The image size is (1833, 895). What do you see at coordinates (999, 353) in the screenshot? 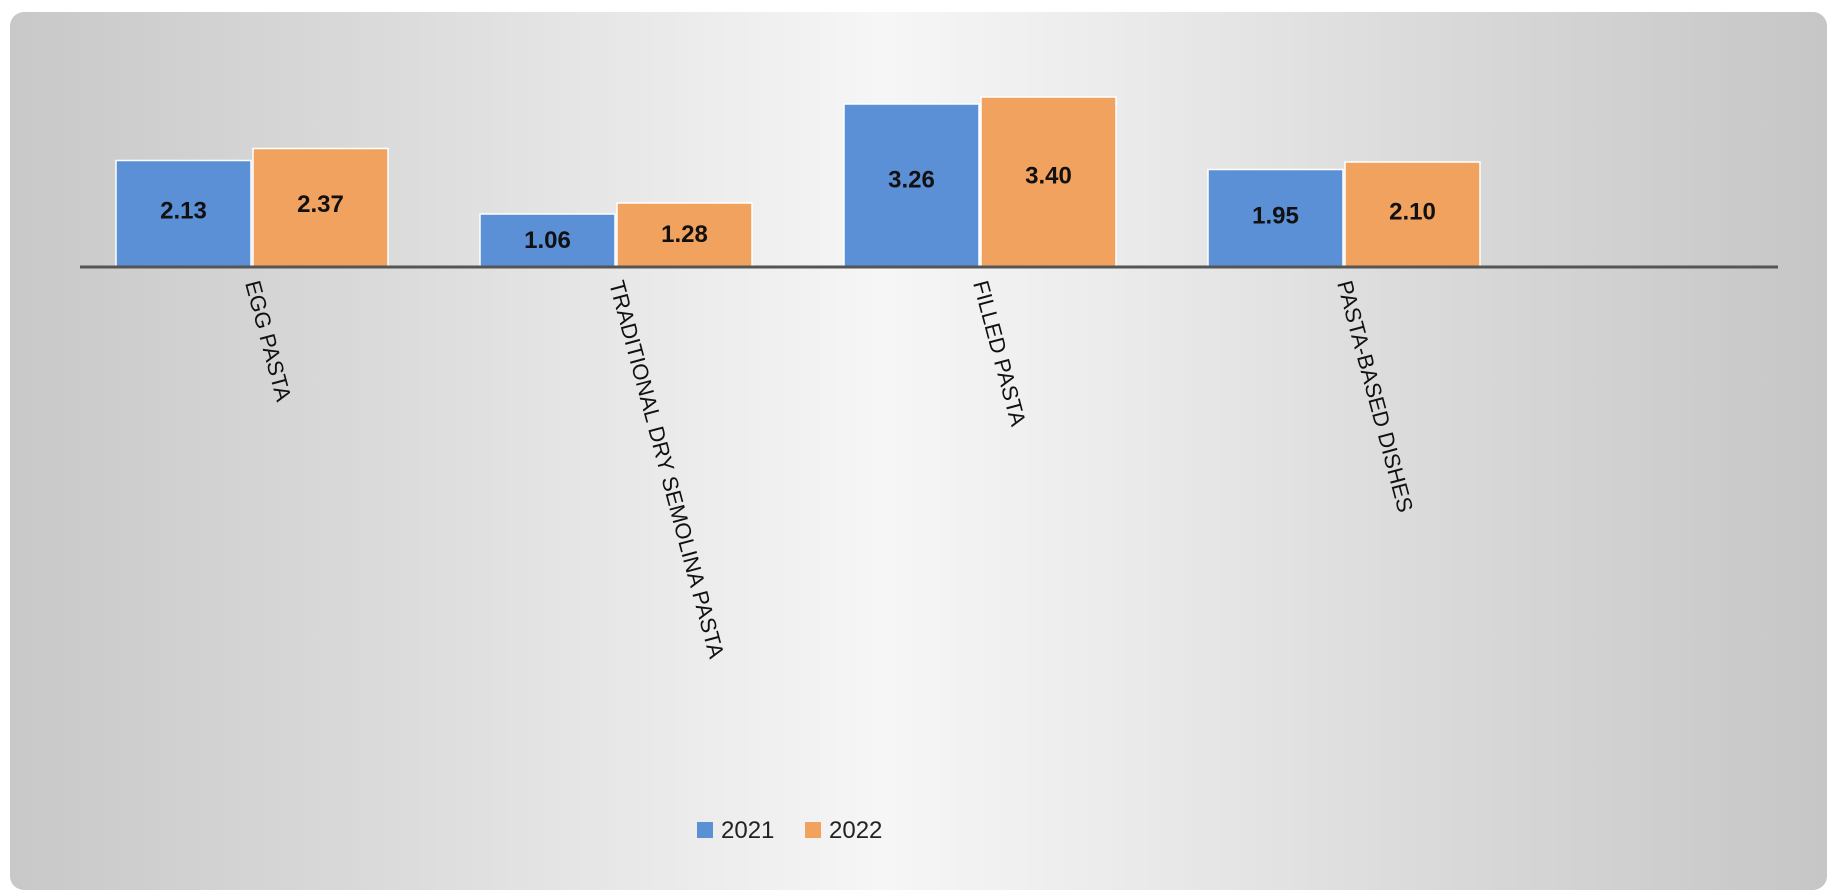
I see `category-label-2: FILLED PASTA` at bounding box center [999, 353].